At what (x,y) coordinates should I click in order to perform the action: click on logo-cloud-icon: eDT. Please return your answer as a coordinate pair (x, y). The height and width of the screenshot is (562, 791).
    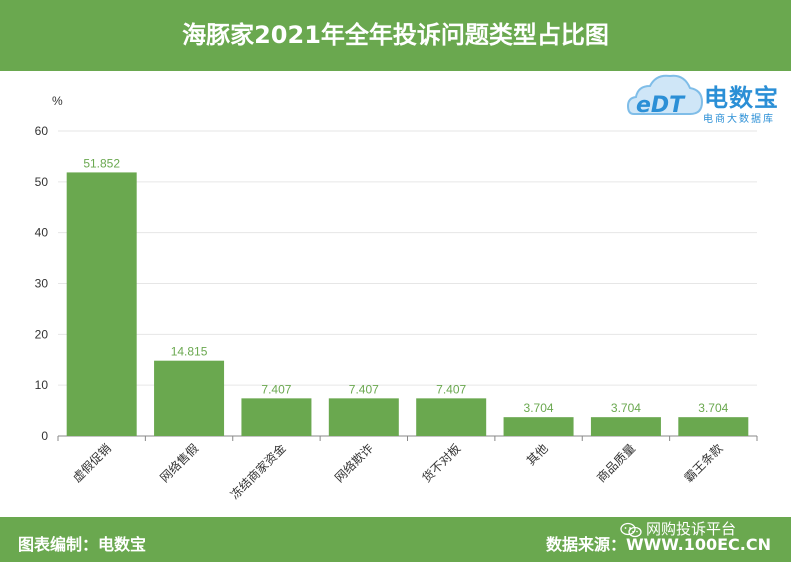
    Looking at the image, I should click on (665, 96).